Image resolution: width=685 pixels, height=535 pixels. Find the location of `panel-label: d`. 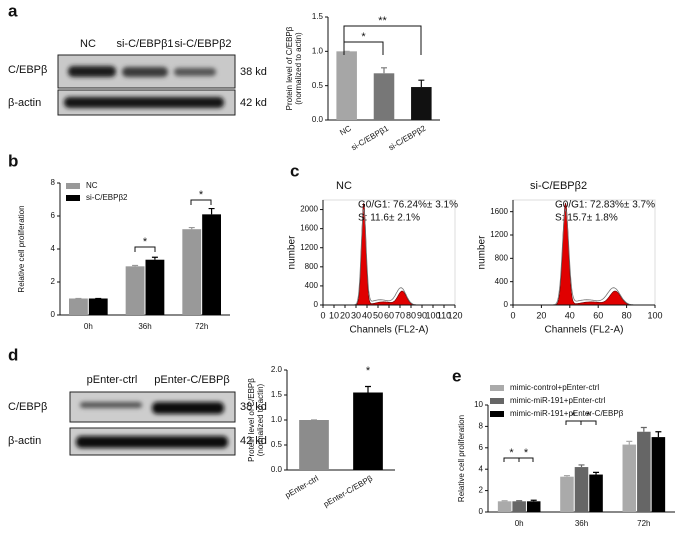

panel-label: d is located at coordinates (13, 354).